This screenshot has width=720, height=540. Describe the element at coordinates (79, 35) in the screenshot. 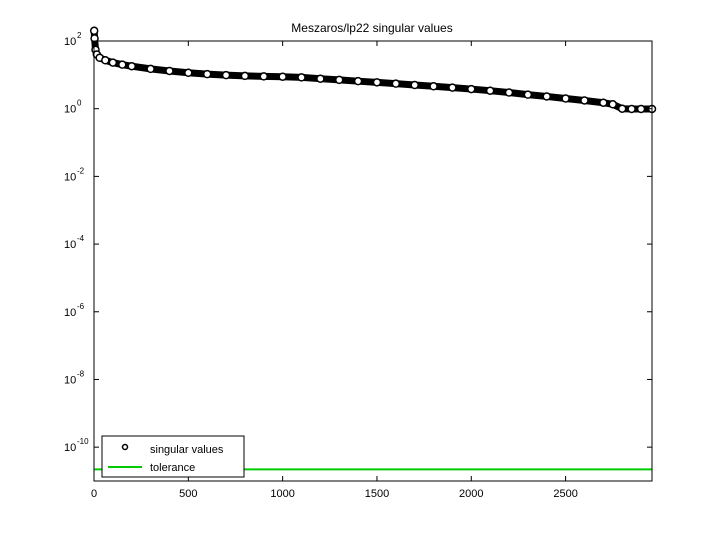

I see `y-tick-label-exponent: 2` at that location.